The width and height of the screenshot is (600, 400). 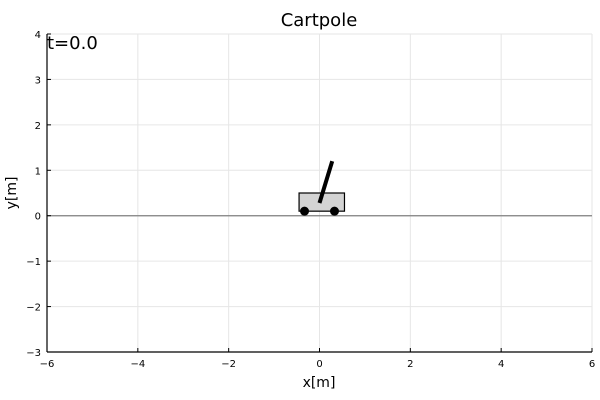 I want to click on y-axis-title: y[m], so click(x=12, y=193).